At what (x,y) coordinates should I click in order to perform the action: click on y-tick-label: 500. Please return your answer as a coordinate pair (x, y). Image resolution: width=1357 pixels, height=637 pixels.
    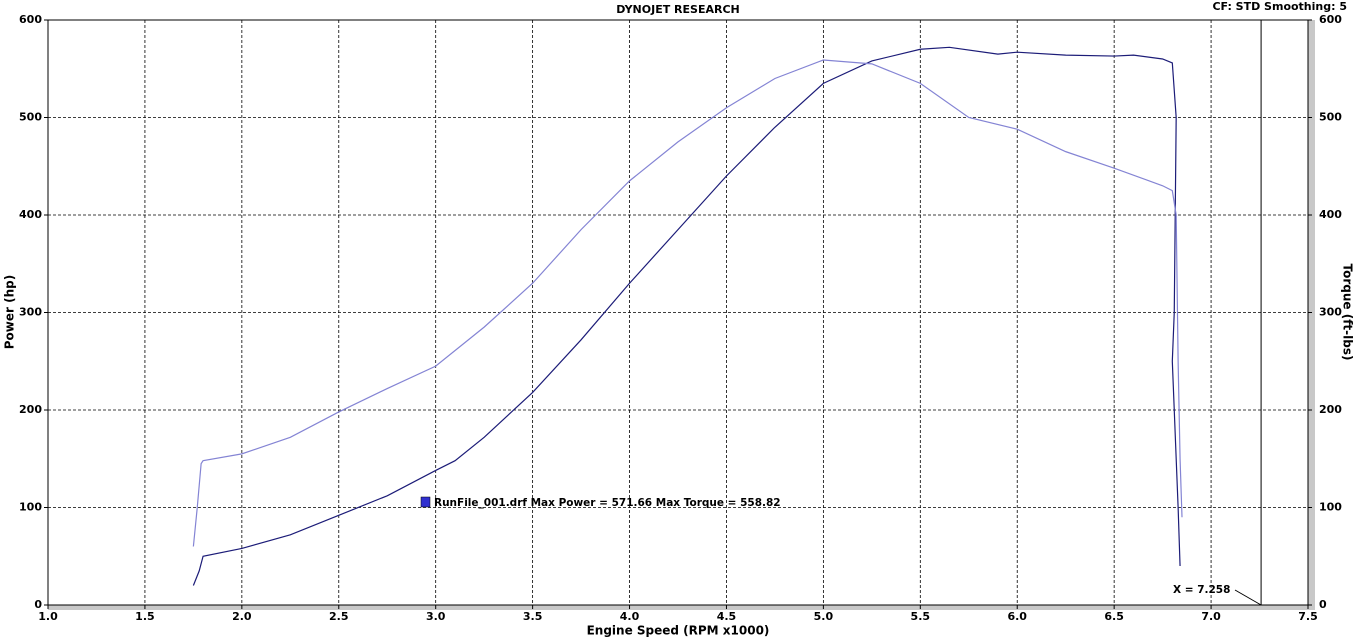
    Looking at the image, I should click on (30, 117).